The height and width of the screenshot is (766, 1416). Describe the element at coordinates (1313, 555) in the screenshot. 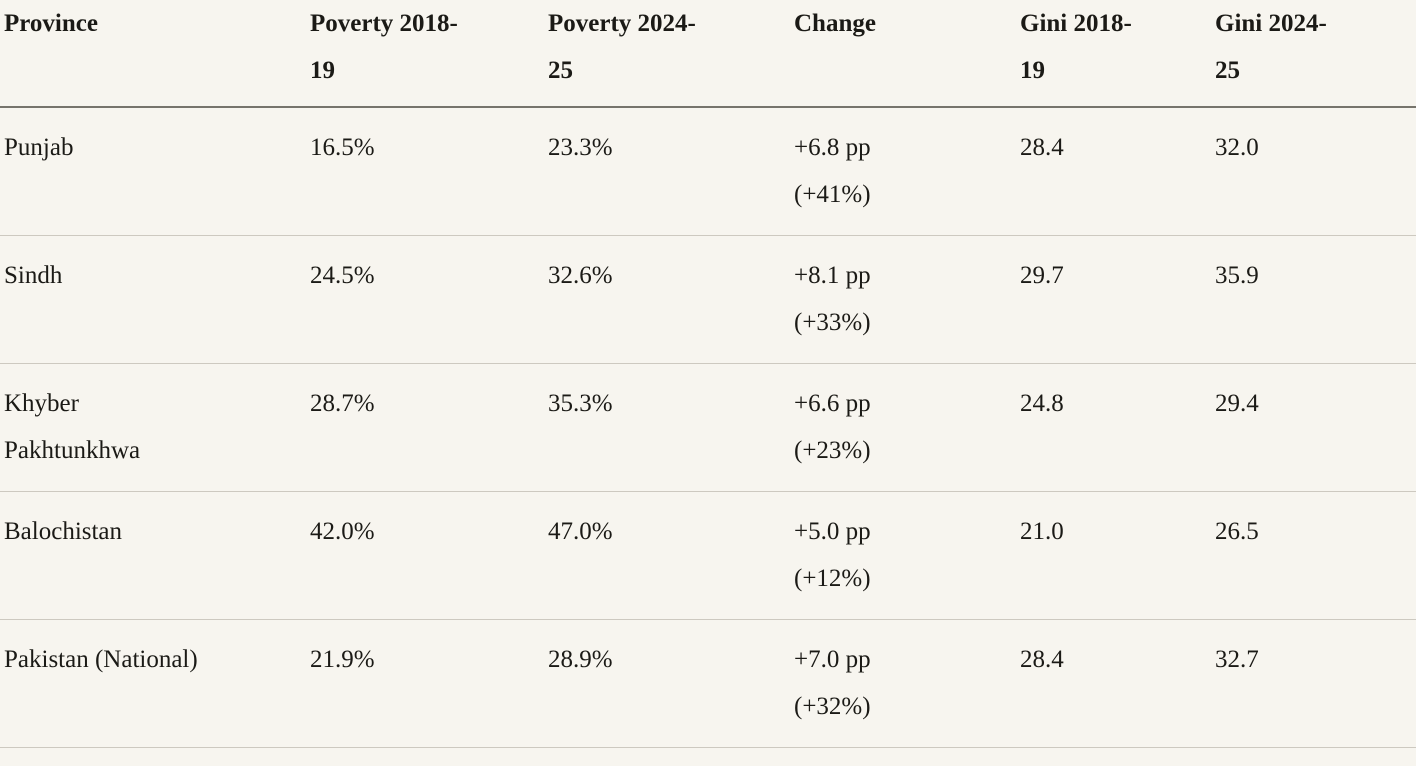

I see `cell-gini_2024_25: 26.5` at that location.